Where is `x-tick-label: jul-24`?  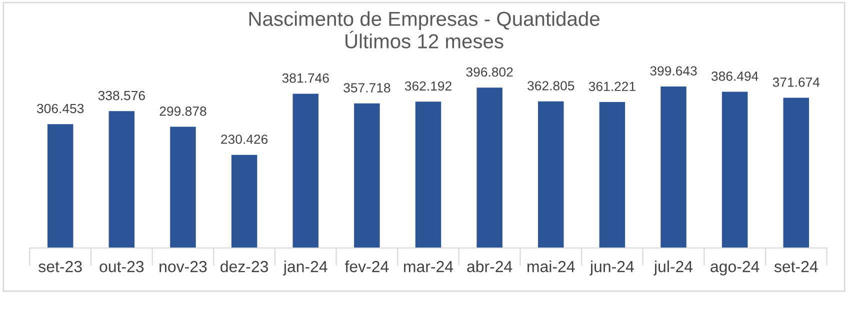 x-tick-label: jul-24 is located at coordinates (673, 268).